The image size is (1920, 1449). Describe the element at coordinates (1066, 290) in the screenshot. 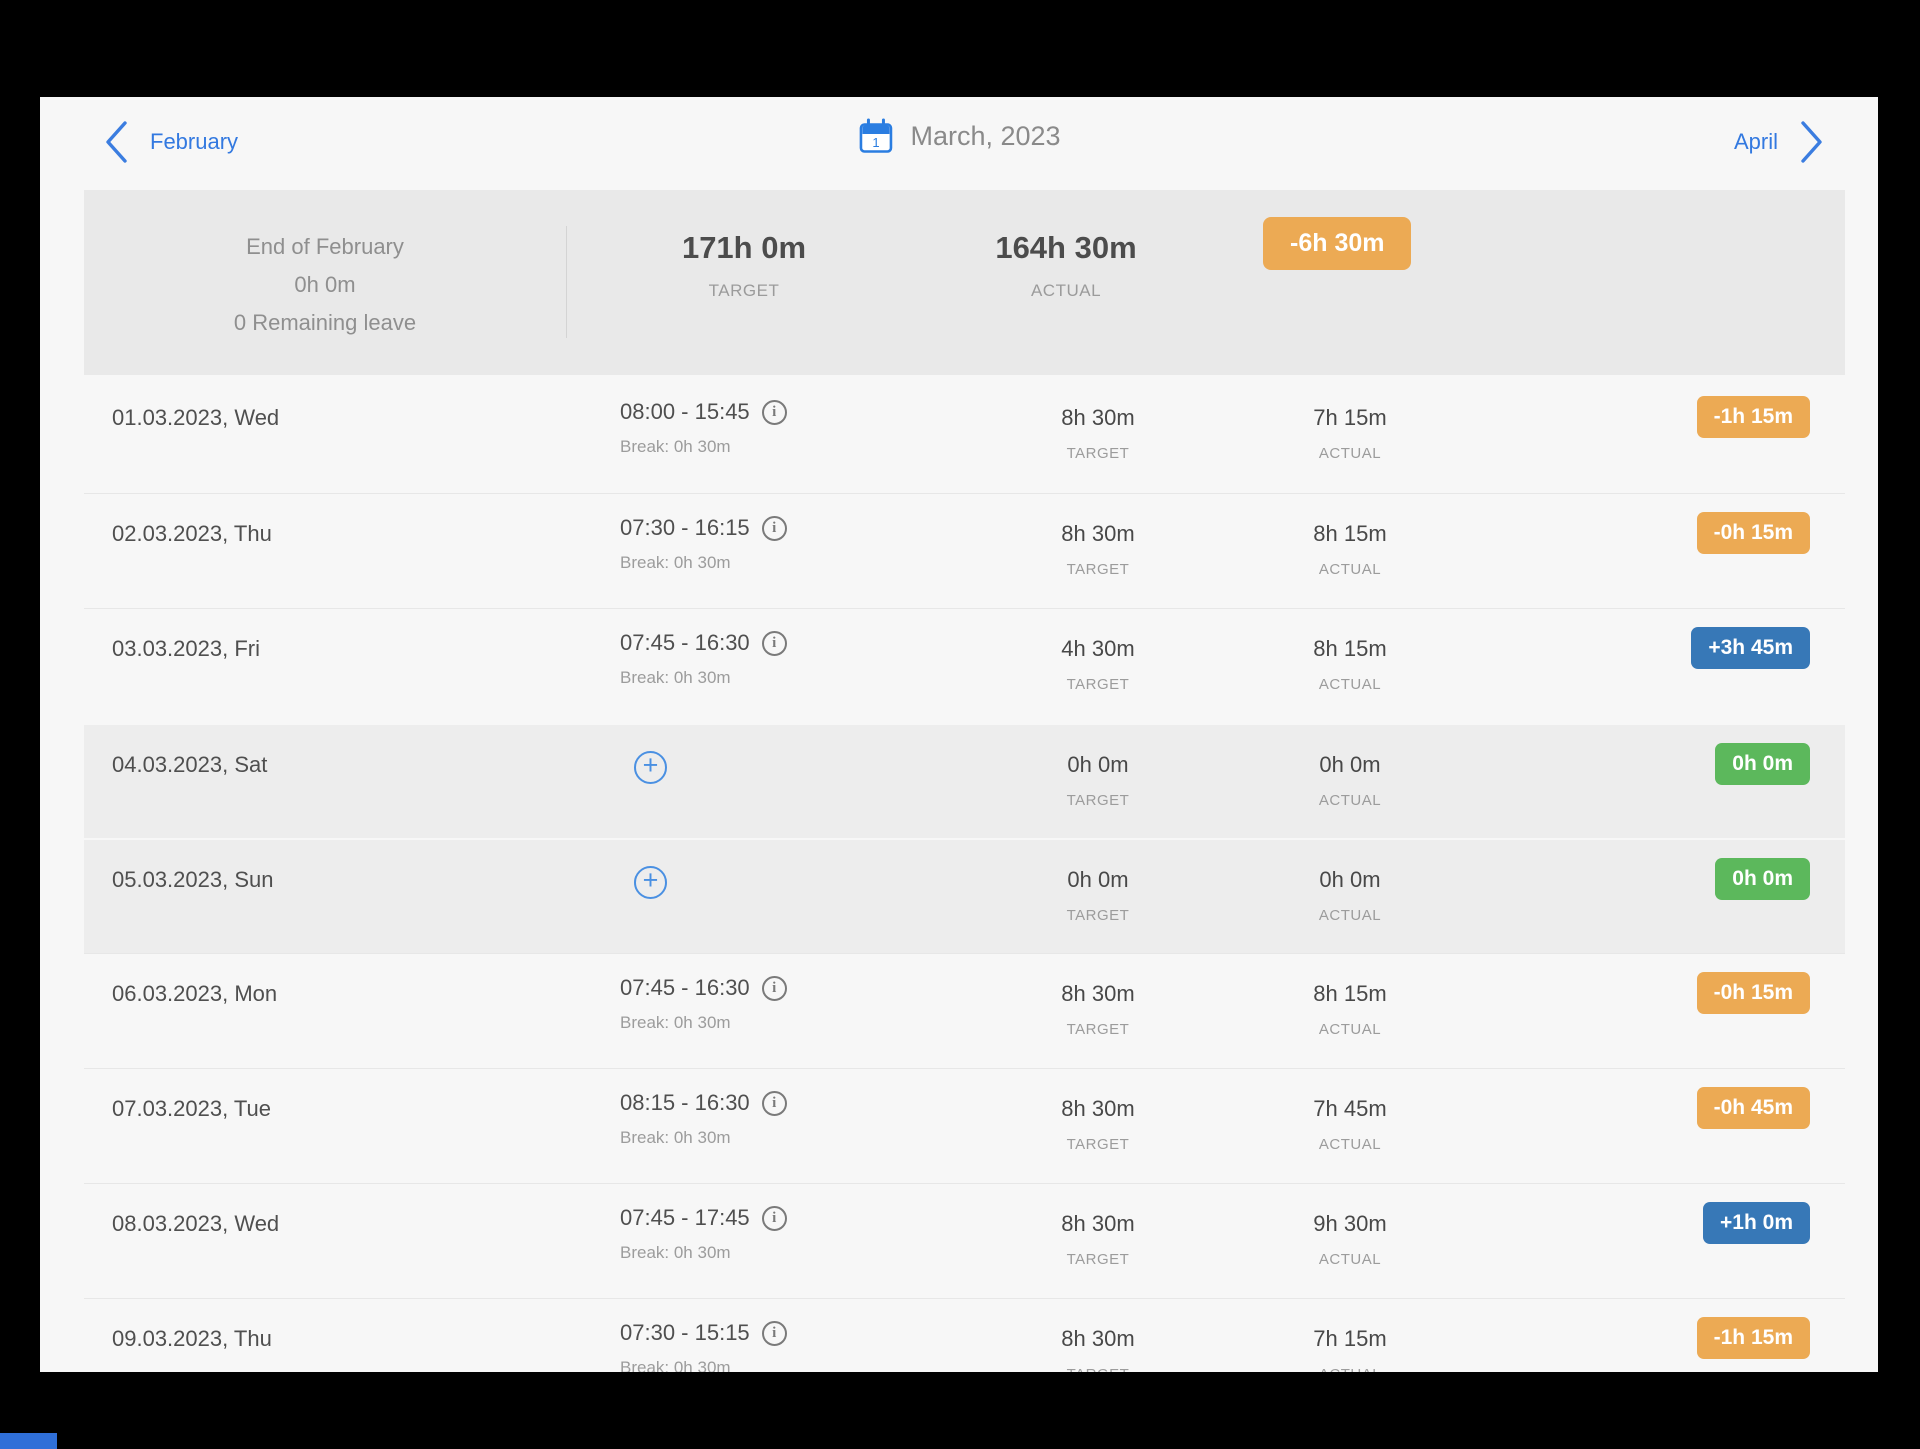

I see `summary-actual-label: ACTUAL` at that location.